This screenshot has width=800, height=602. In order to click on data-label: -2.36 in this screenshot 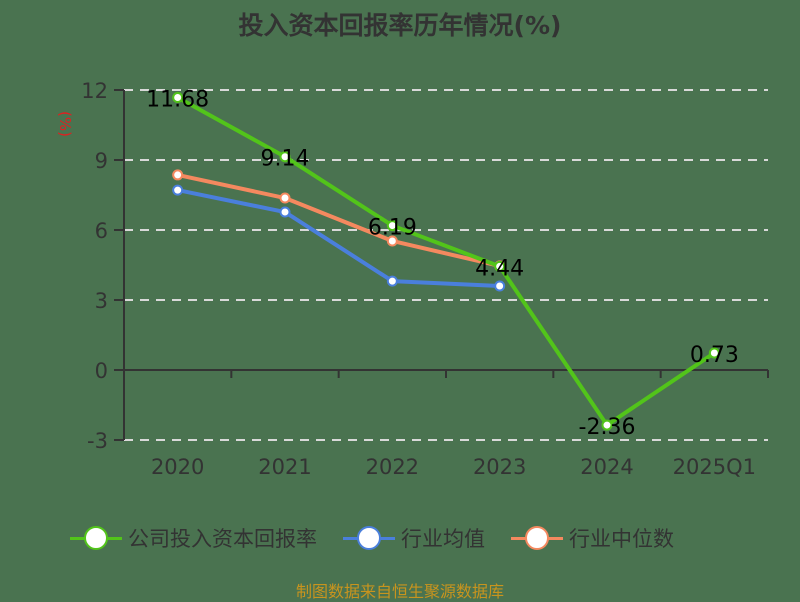, I will do `click(607, 427)`.